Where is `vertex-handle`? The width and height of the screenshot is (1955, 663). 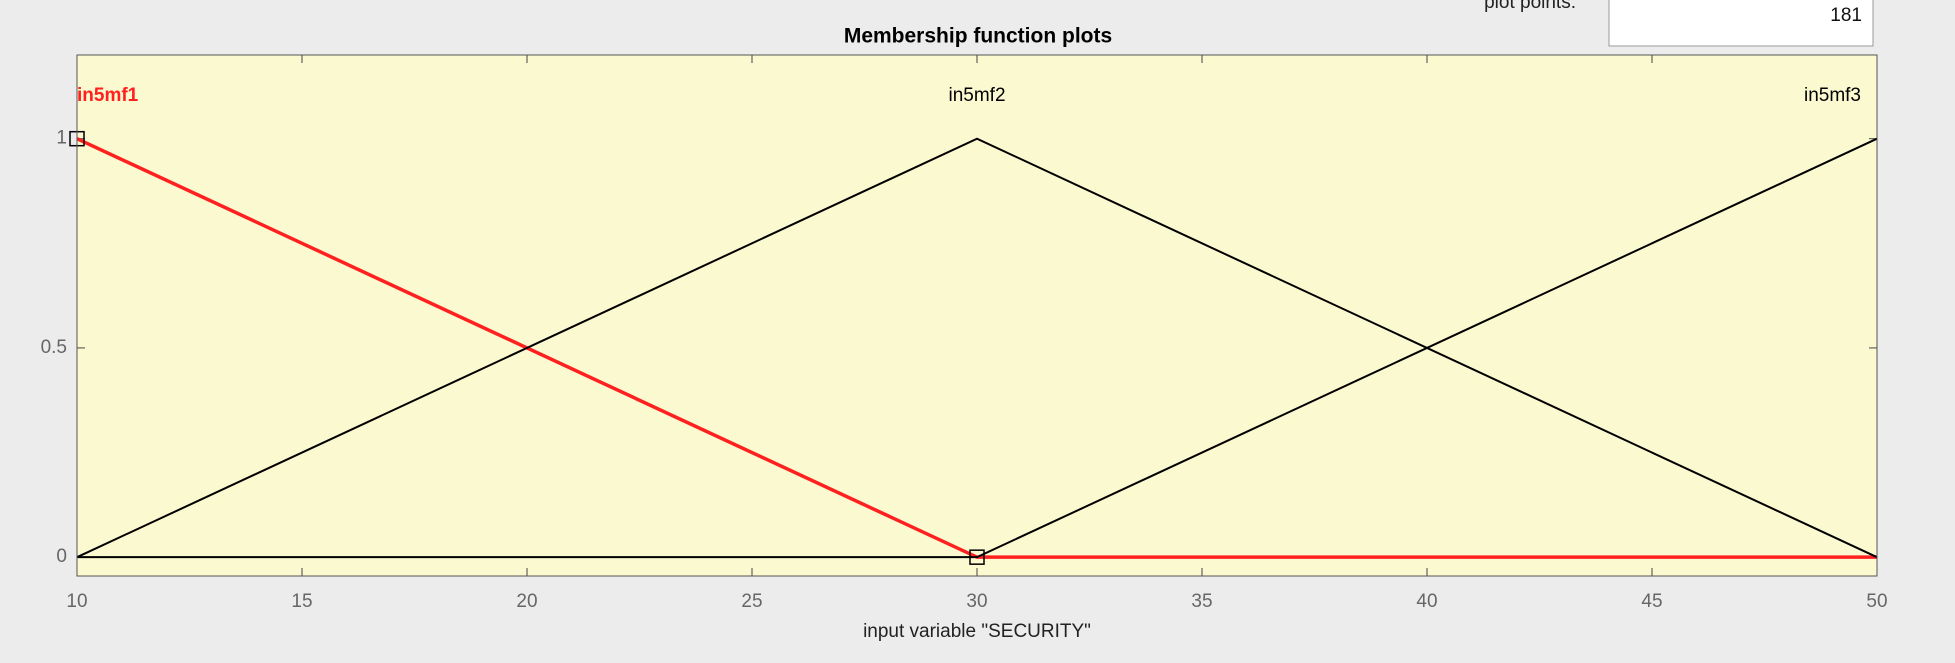
vertex-handle is located at coordinates (977, 557).